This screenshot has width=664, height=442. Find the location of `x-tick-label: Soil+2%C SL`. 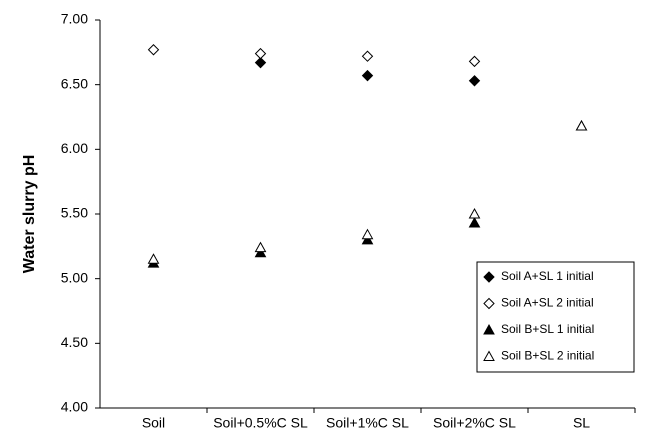

x-tick-label: Soil+2%C SL is located at coordinates (474, 423).